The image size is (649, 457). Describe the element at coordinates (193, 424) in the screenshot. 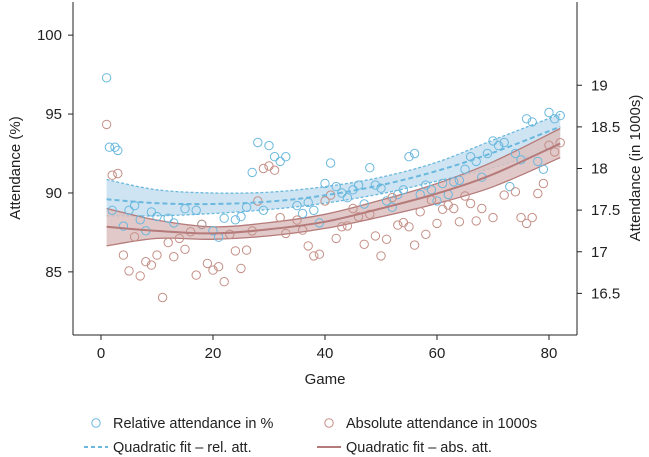

I see `legend-label-relative-attendance: Relative attendance in %` at that location.